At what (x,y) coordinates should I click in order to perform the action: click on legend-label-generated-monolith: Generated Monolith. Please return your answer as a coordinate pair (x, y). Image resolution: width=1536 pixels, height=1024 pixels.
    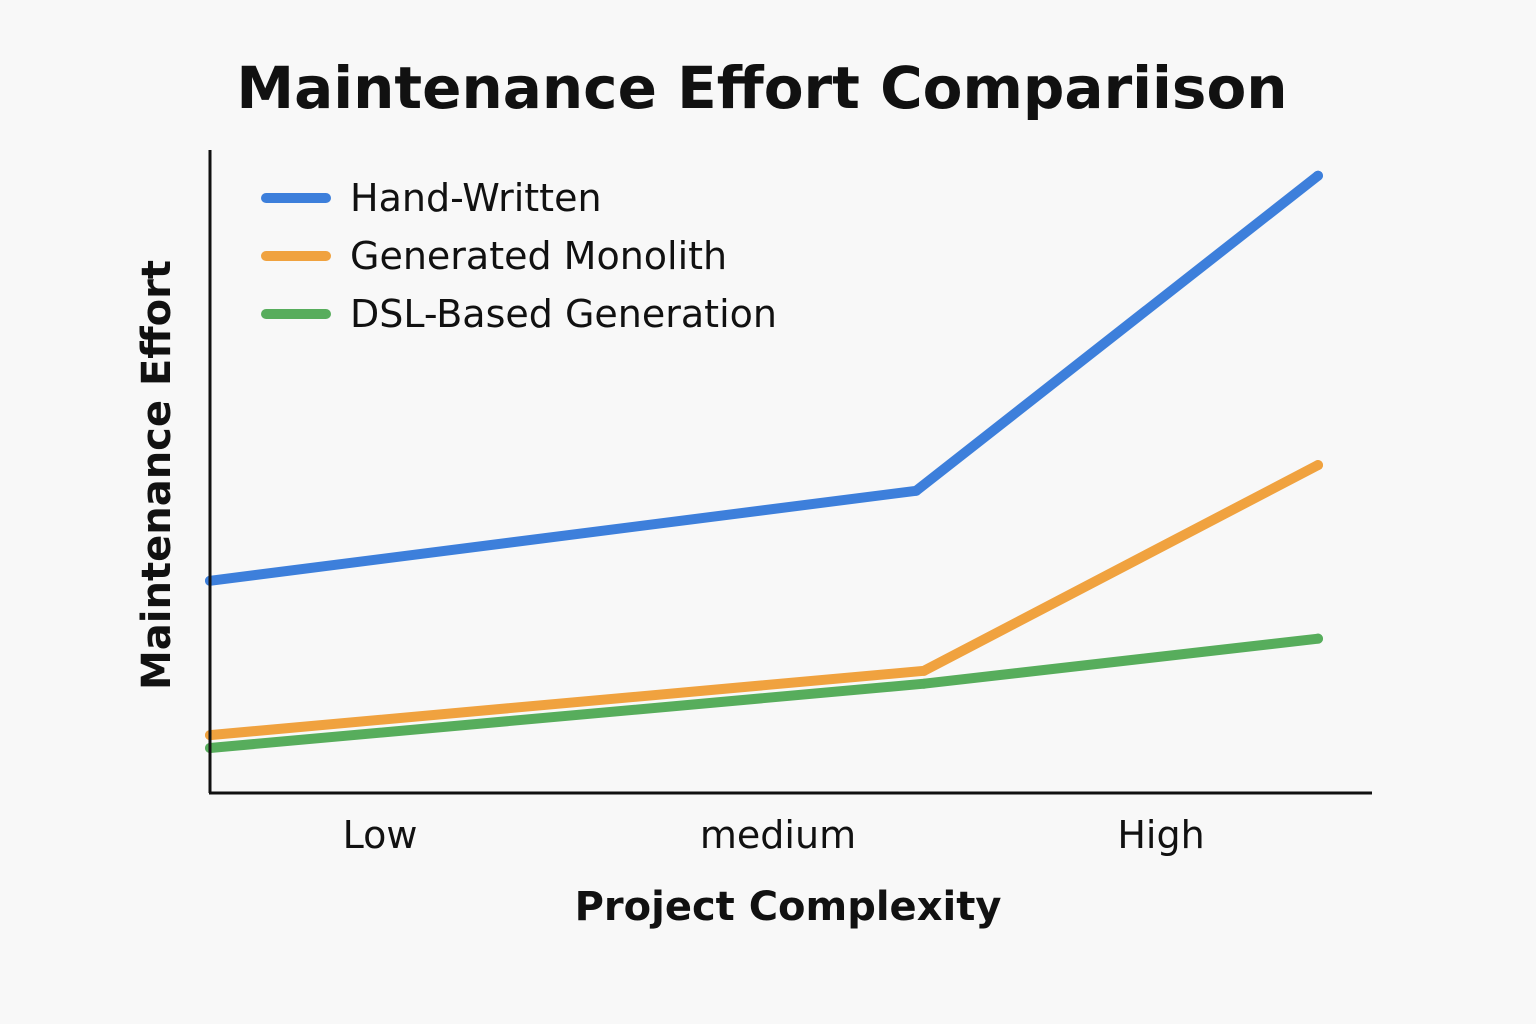
    Looking at the image, I should click on (538, 256).